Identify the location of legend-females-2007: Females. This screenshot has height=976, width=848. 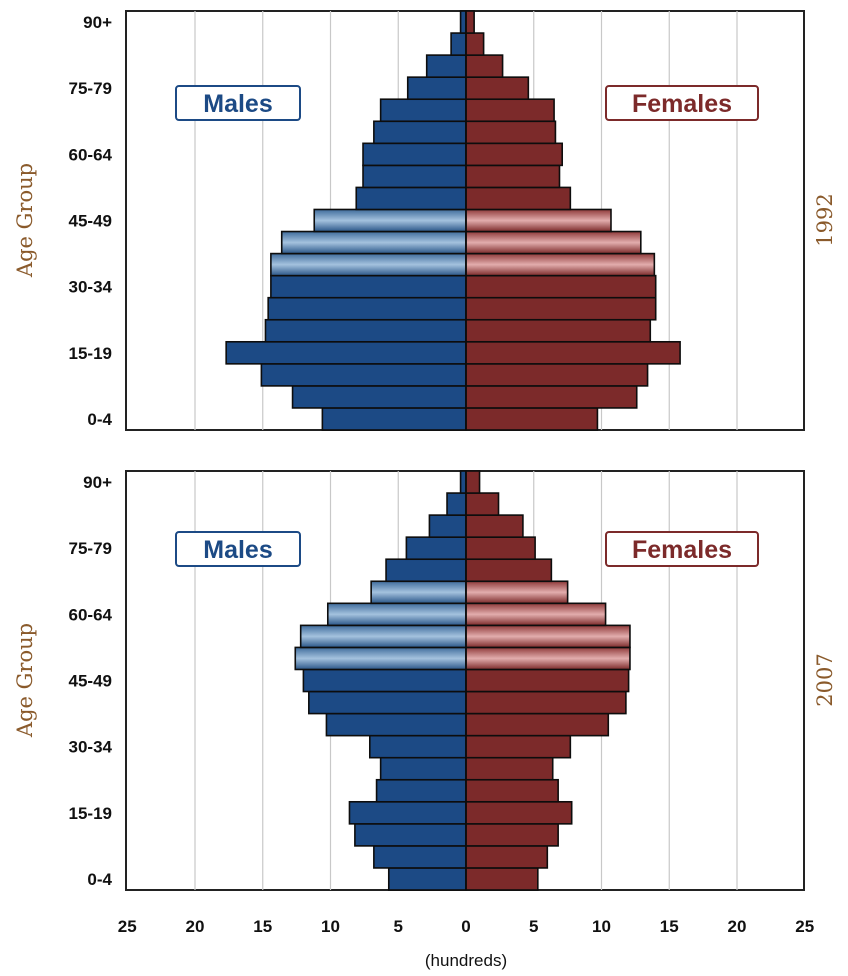
(682, 549).